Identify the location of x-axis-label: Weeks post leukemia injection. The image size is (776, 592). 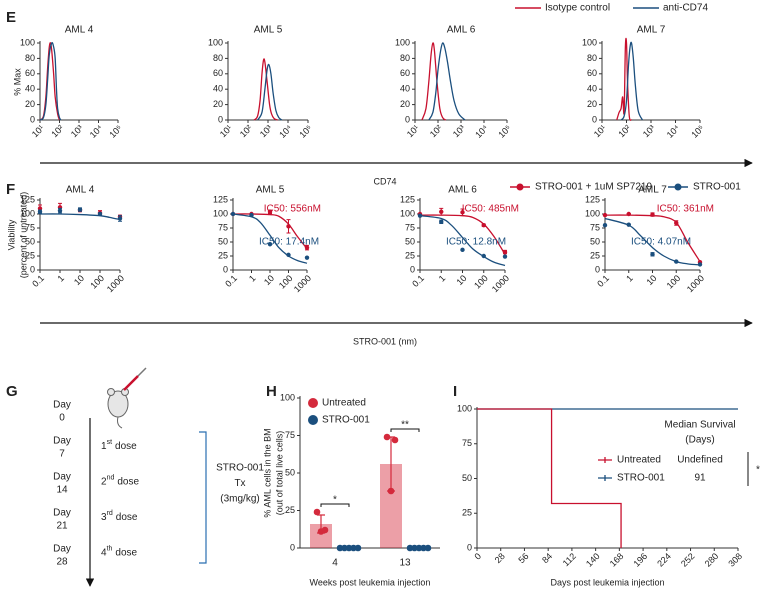
(370, 582).